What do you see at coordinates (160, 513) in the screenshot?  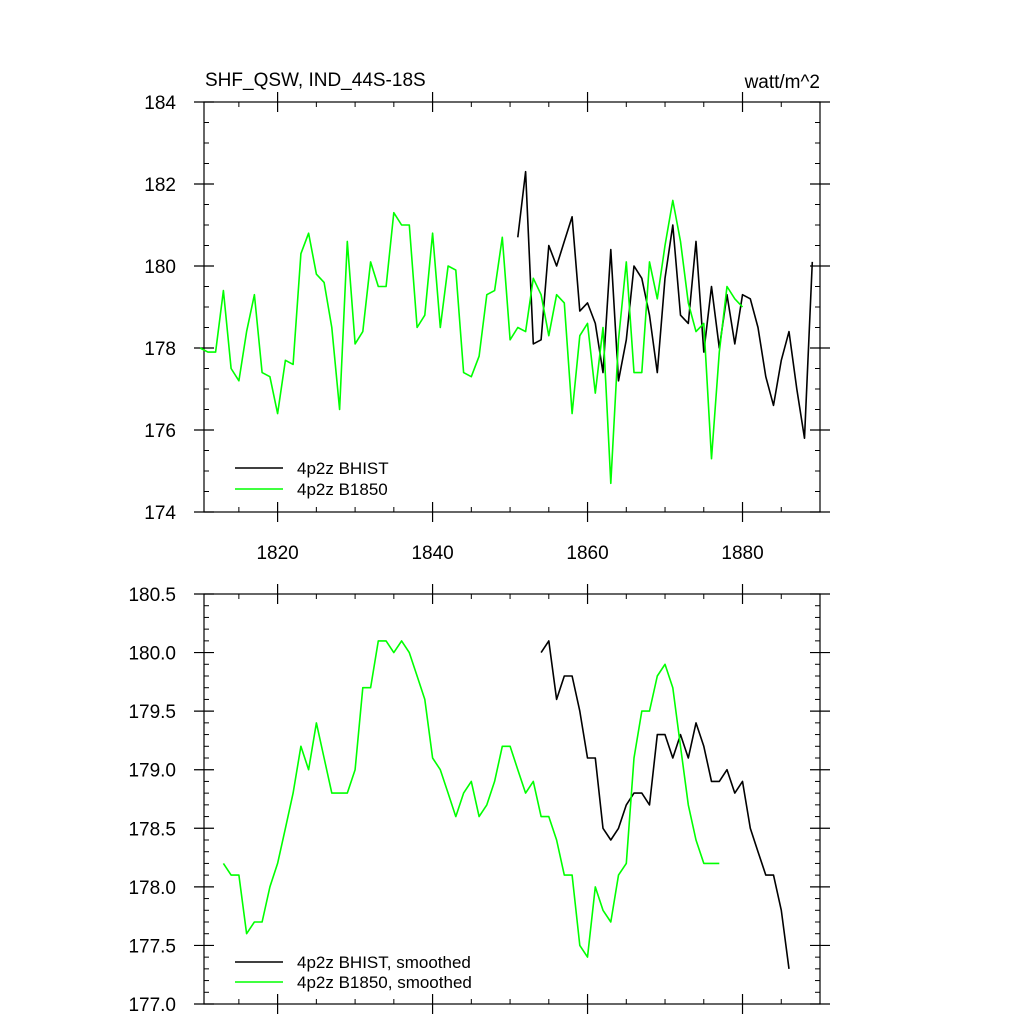 I see `top-y-tick-label: 174` at bounding box center [160, 513].